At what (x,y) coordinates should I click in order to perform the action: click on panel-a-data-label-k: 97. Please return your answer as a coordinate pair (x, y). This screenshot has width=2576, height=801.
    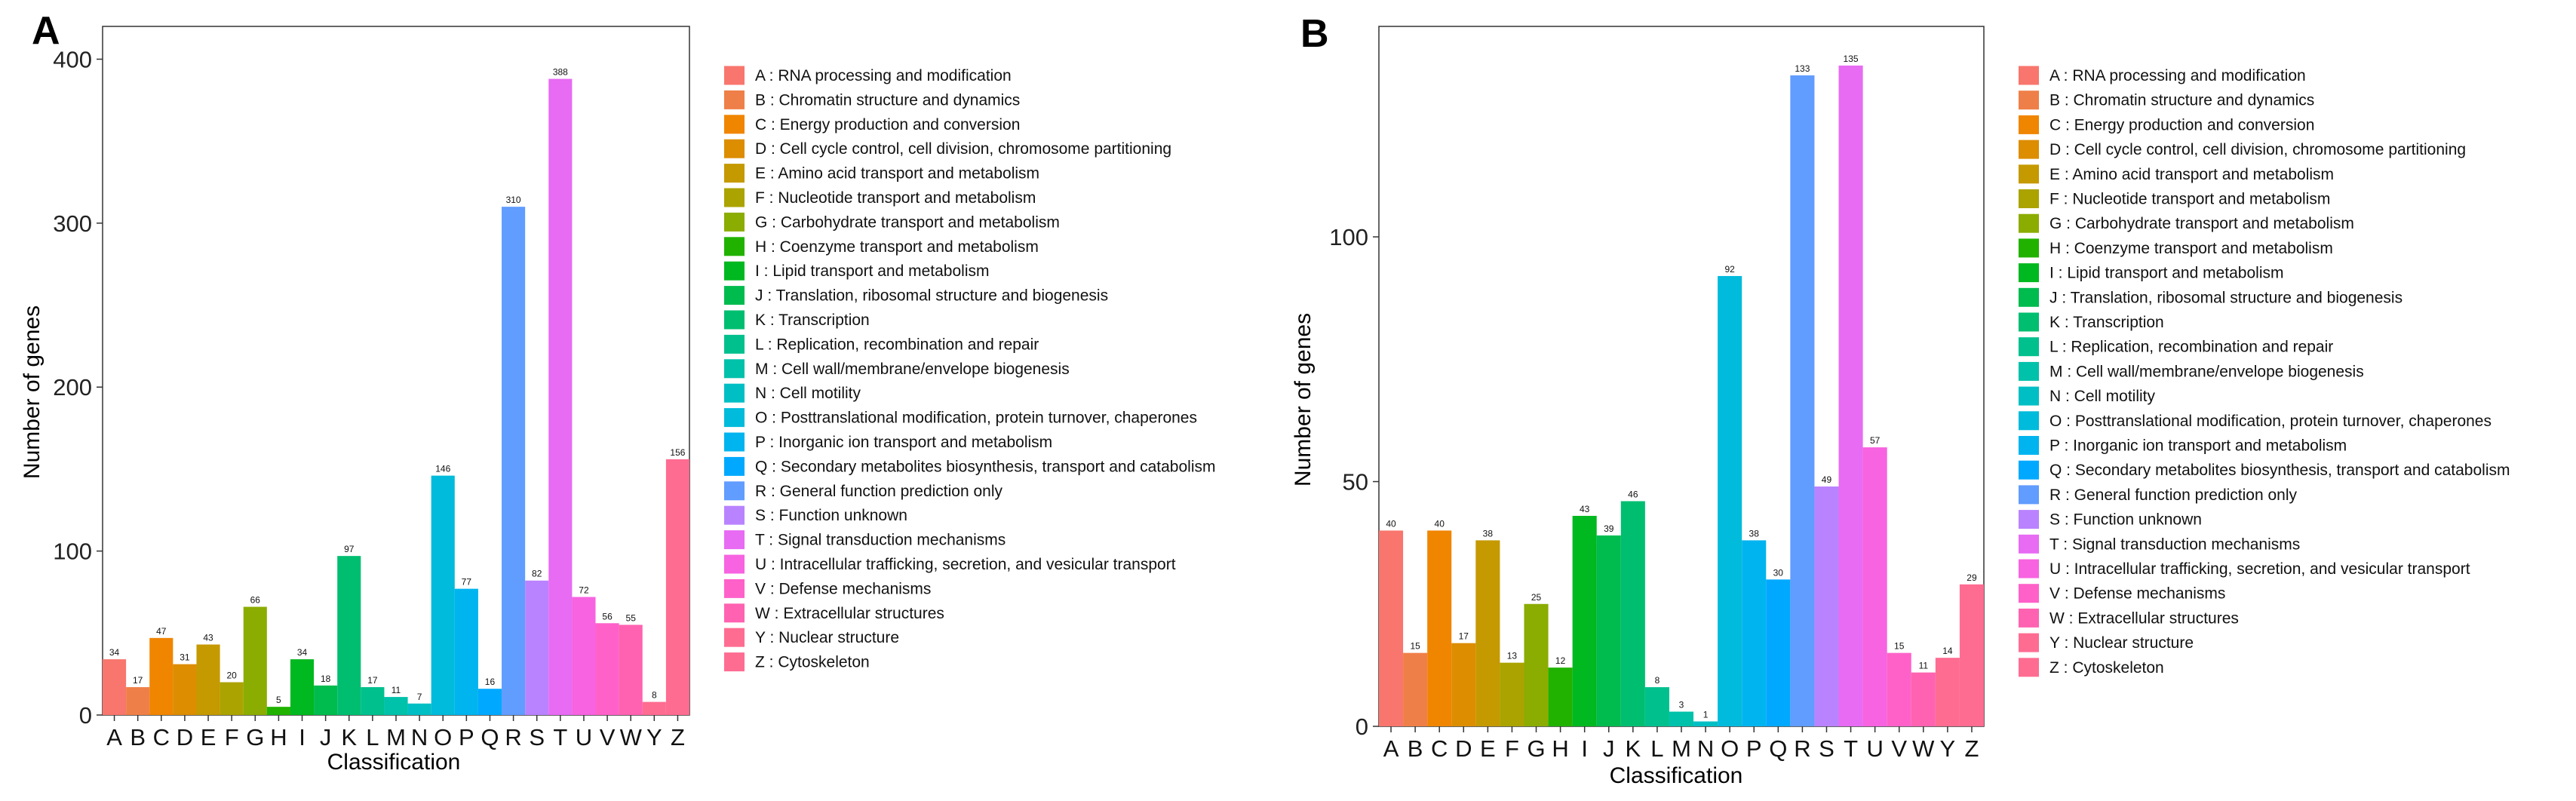
    Looking at the image, I should click on (349, 549).